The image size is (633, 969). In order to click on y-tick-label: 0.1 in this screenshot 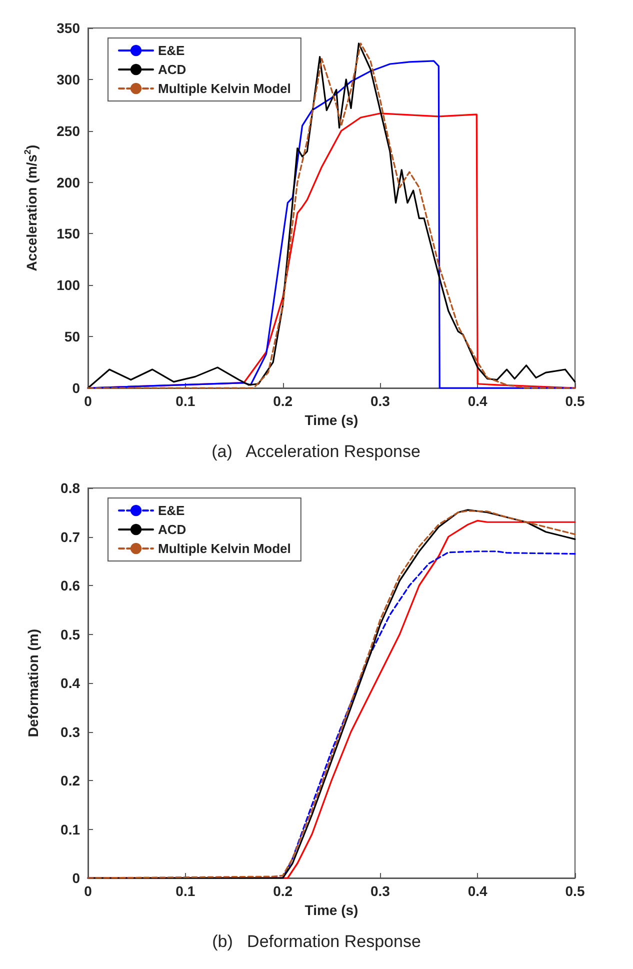, I will do `click(70, 829)`.